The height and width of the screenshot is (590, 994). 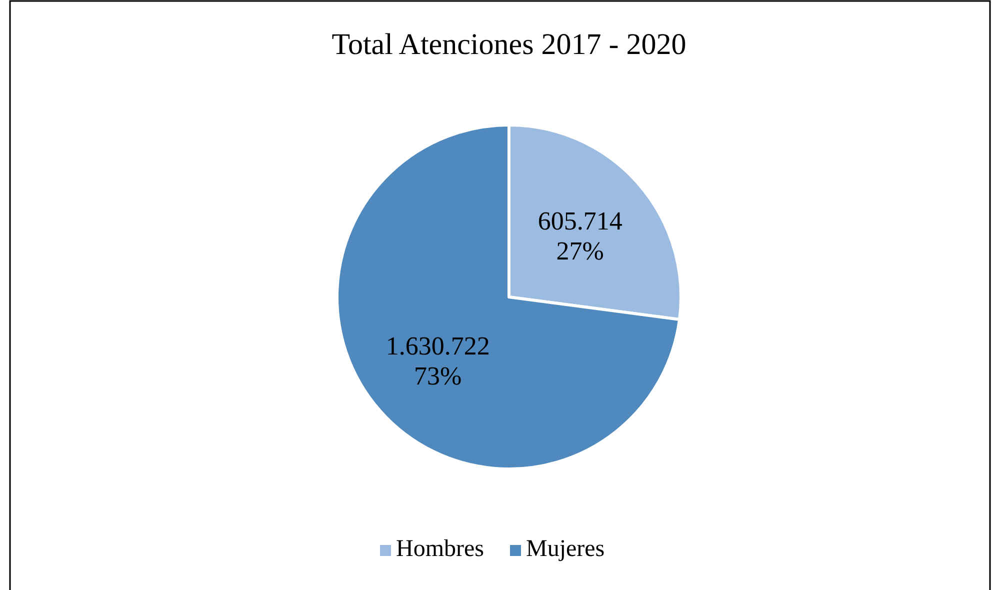 I want to click on data-label: 1.630.722 73%, so click(x=438, y=360).